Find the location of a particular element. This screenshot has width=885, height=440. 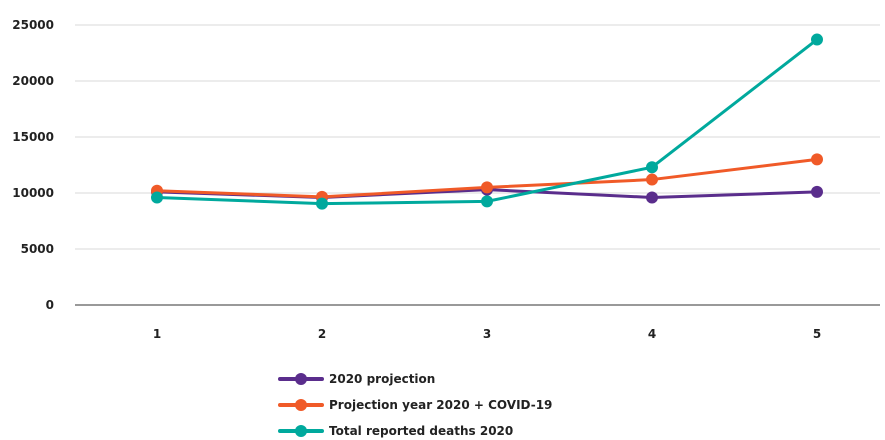

y-tick-label: 20000 is located at coordinates (33, 81).